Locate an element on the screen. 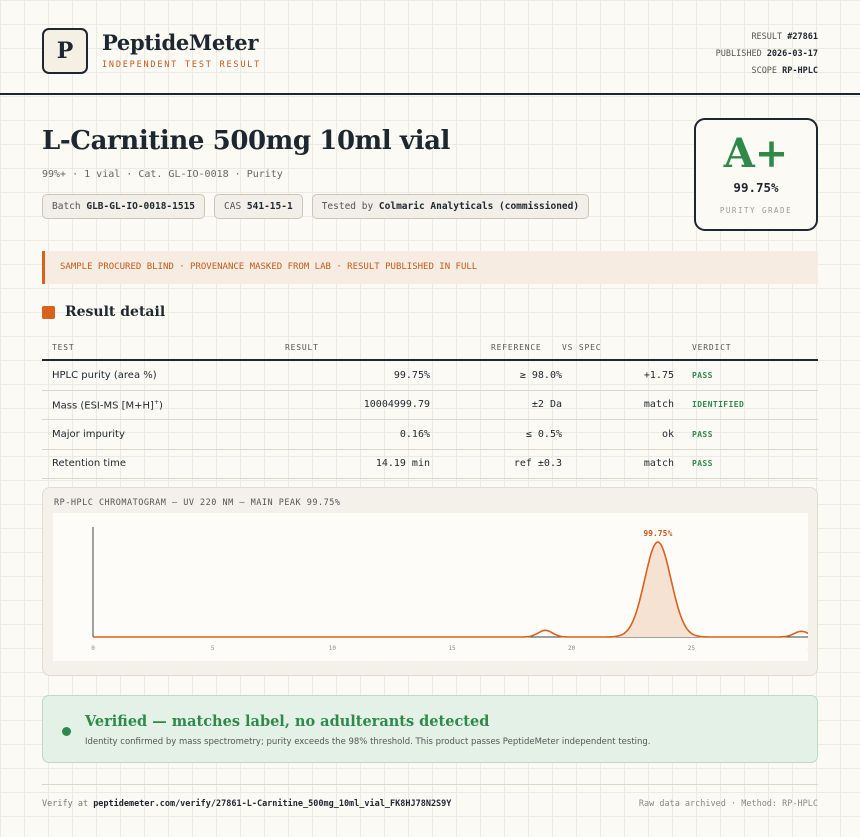 The image size is (860, 837). cell-reference: ≥ 98.0% is located at coordinates (540, 375).